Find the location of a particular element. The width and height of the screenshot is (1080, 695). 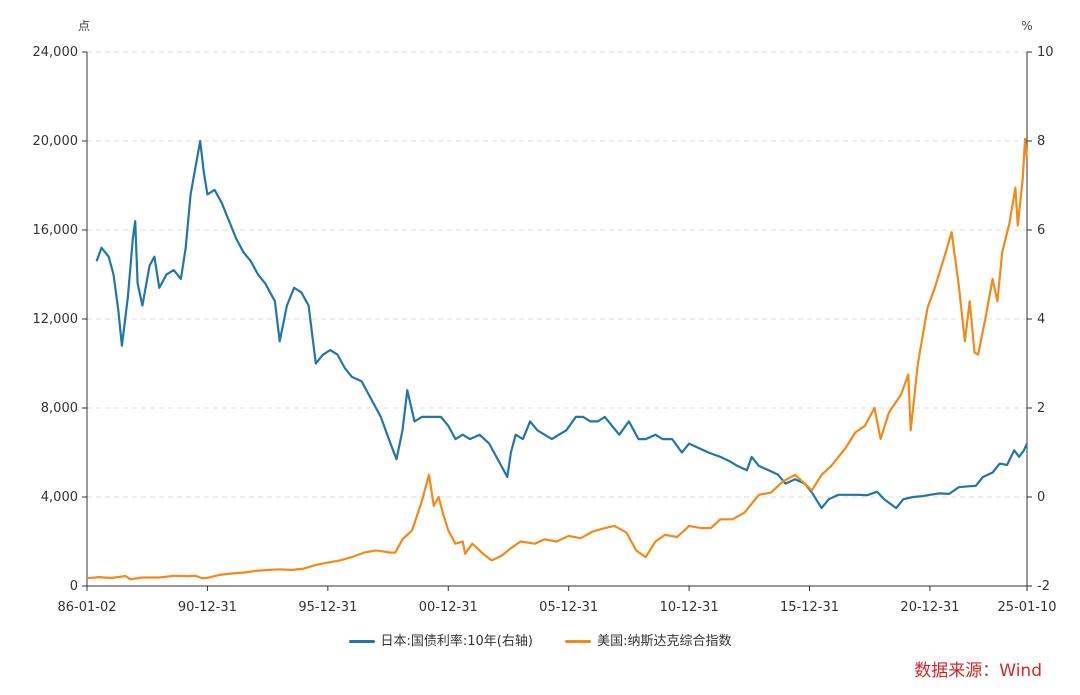

x-axis-tick-label: 00-12-31 is located at coordinates (448, 607).